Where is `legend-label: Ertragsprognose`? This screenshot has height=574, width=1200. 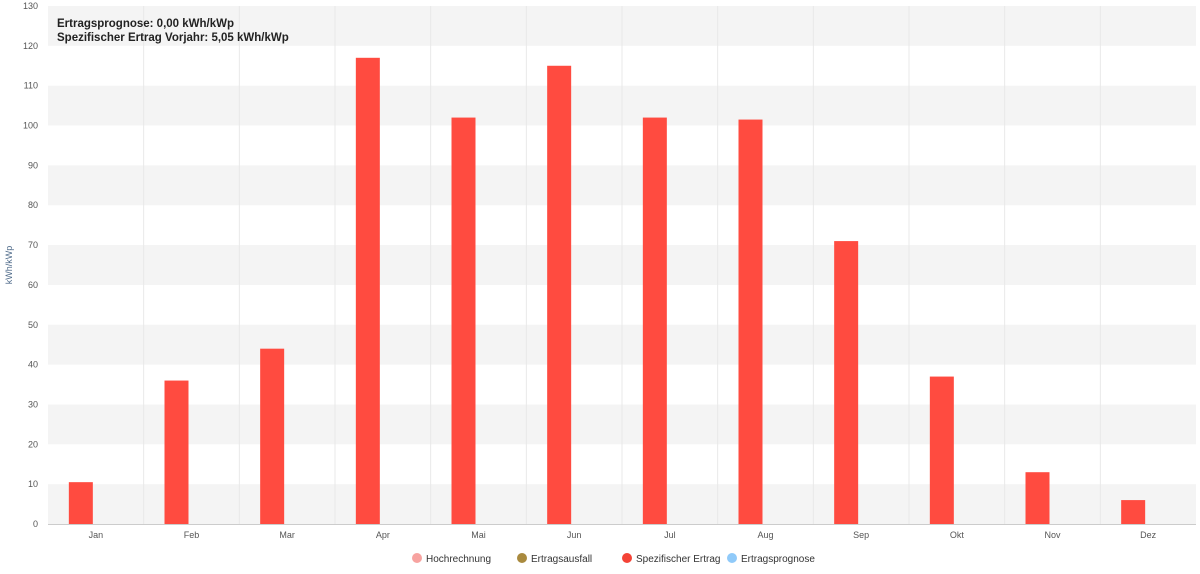 legend-label: Ertragsprognose is located at coordinates (778, 559).